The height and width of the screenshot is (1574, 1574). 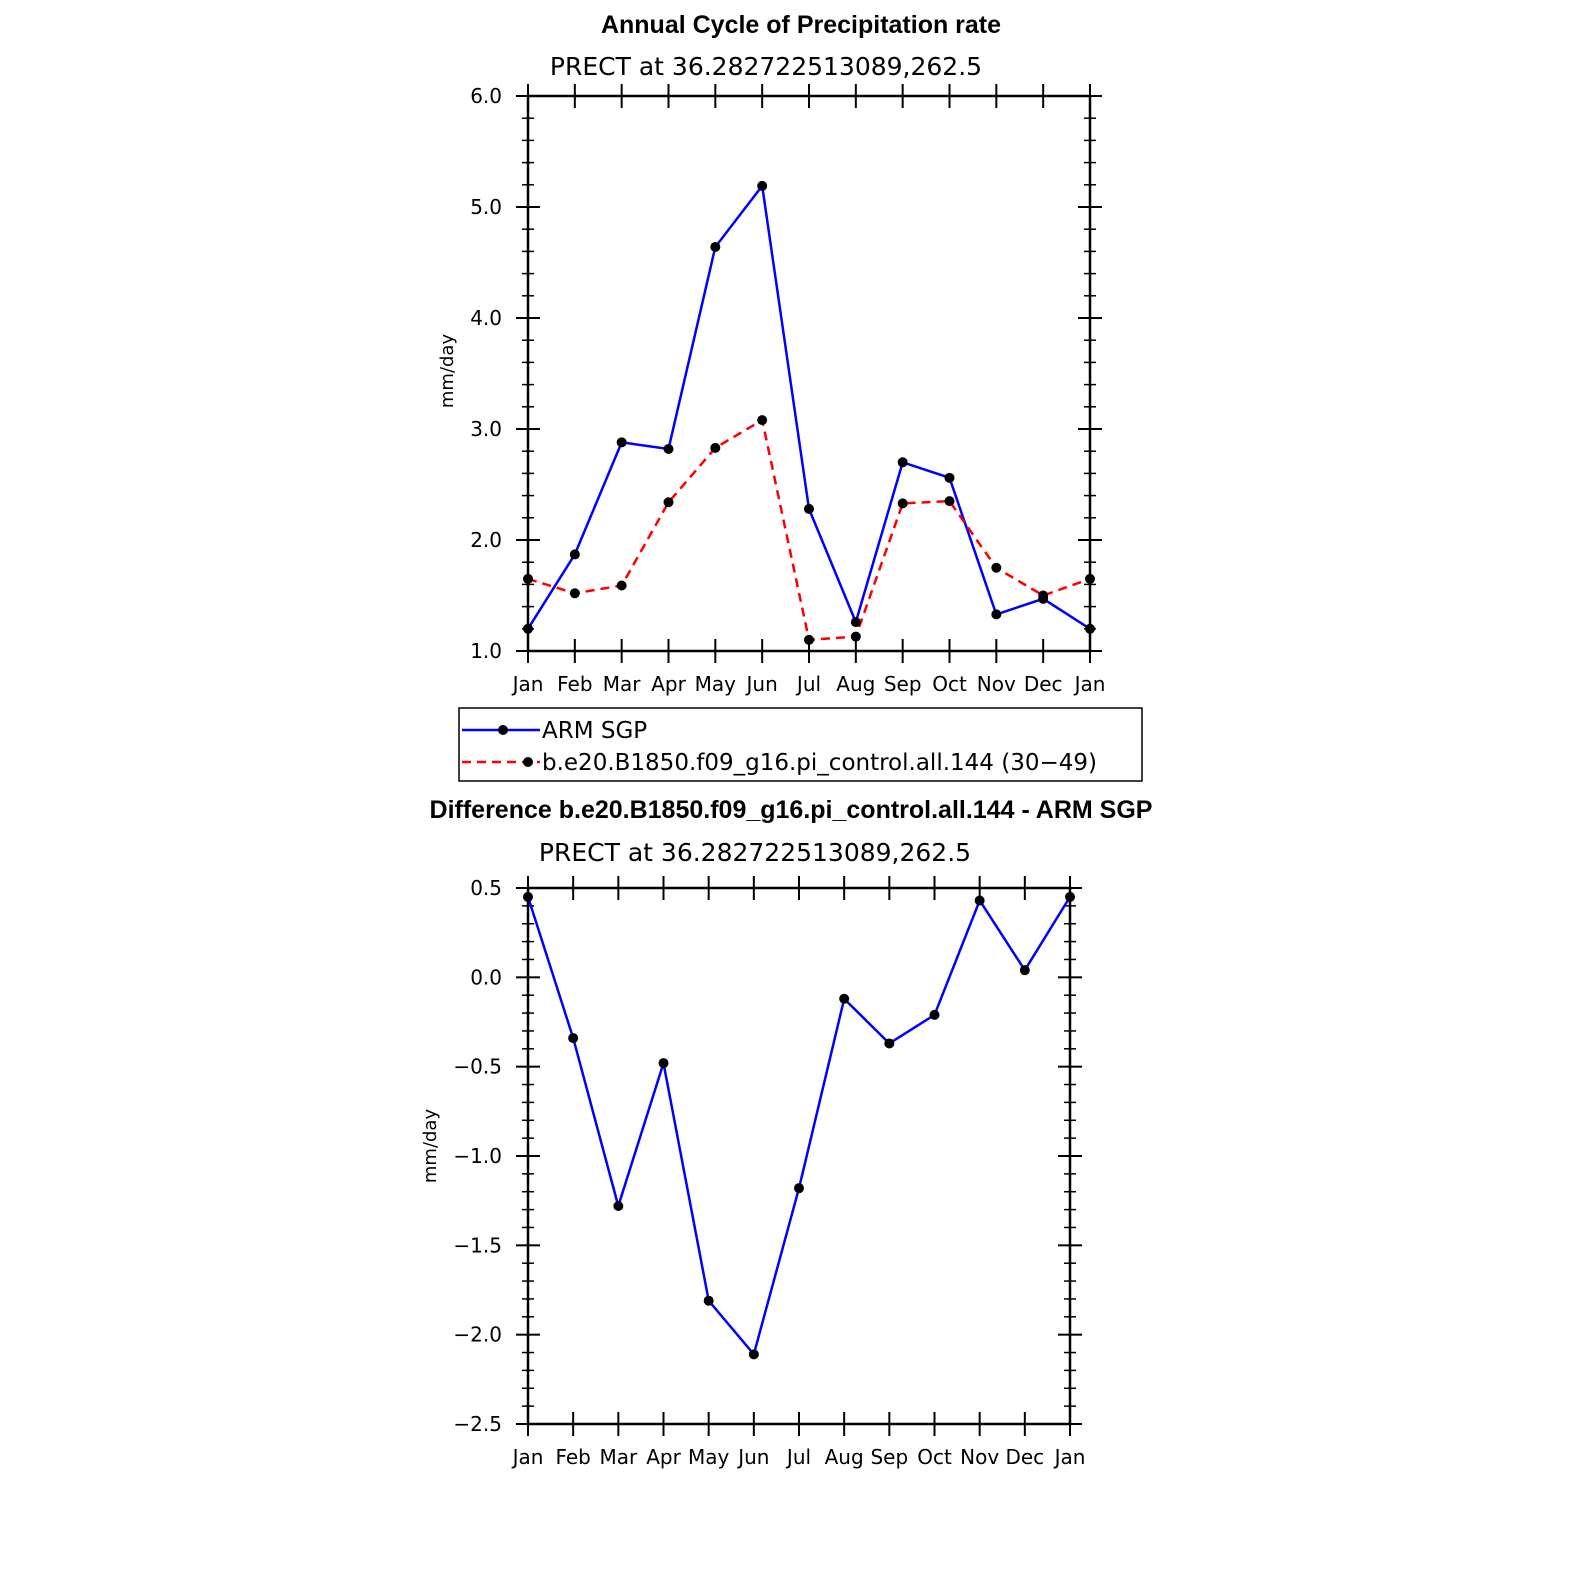 What do you see at coordinates (486, 207) in the screenshot?
I see `y-tick-label: 5.0` at bounding box center [486, 207].